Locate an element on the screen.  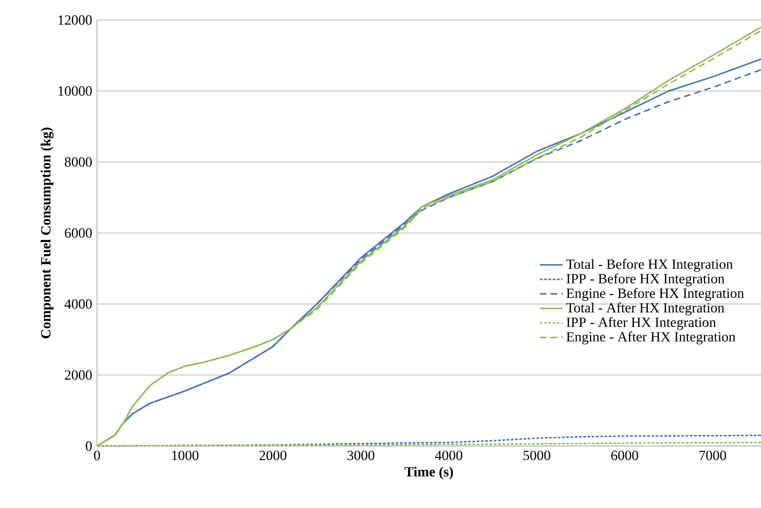
x-tick-label: 5000 is located at coordinates (537, 455).